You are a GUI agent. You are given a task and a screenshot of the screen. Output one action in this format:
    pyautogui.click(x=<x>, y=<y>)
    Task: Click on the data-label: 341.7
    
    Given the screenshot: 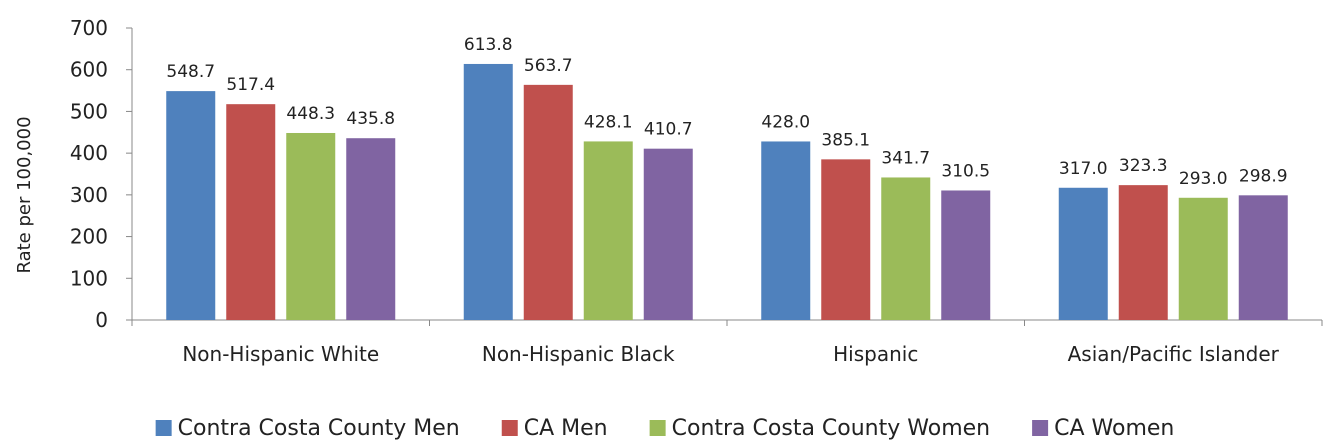 What is the action you would take?
    pyautogui.click(x=905, y=158)
    